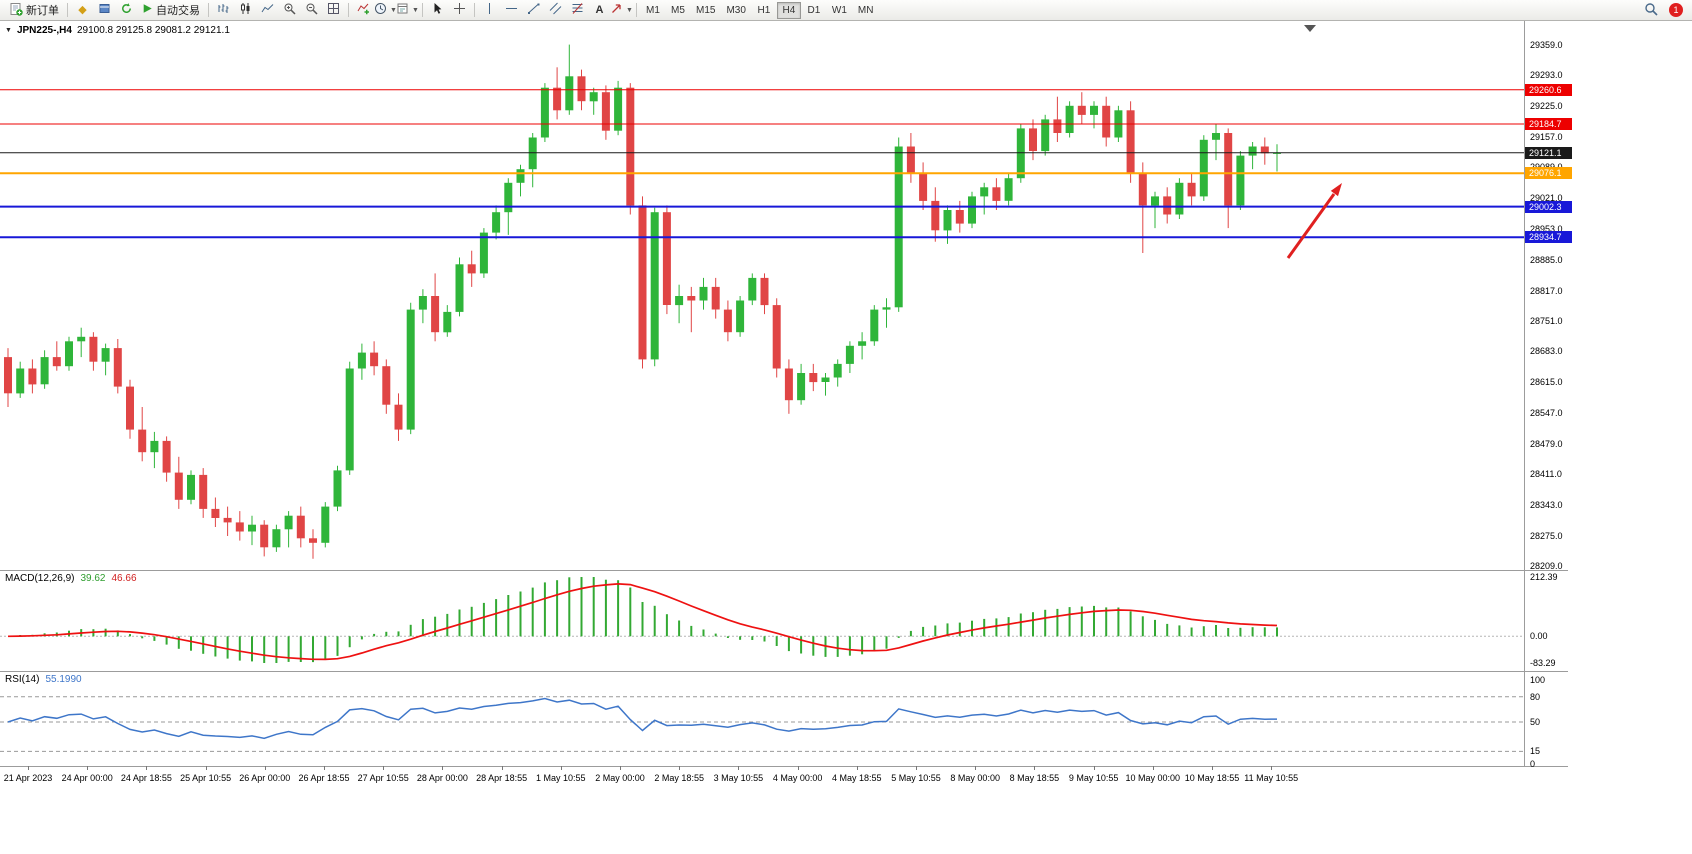 The width and height of the screenshot is (1692, 854). Describe the element at coordinates (735, 10) in the screenshot. I see `timeframe-button-M30: M30` at that location.